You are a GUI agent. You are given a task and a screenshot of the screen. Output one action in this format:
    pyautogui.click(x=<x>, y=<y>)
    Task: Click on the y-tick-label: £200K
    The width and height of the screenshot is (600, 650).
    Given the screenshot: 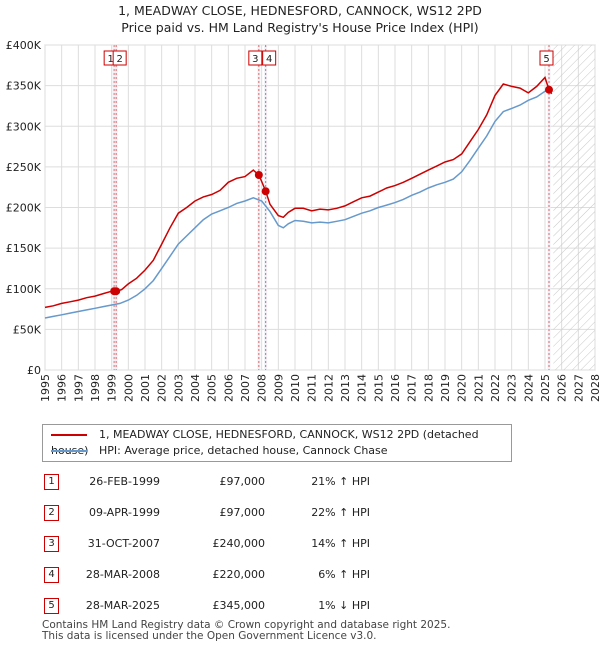 What is the action you would take?
    pyautogui.click(x=24, y=208)
    